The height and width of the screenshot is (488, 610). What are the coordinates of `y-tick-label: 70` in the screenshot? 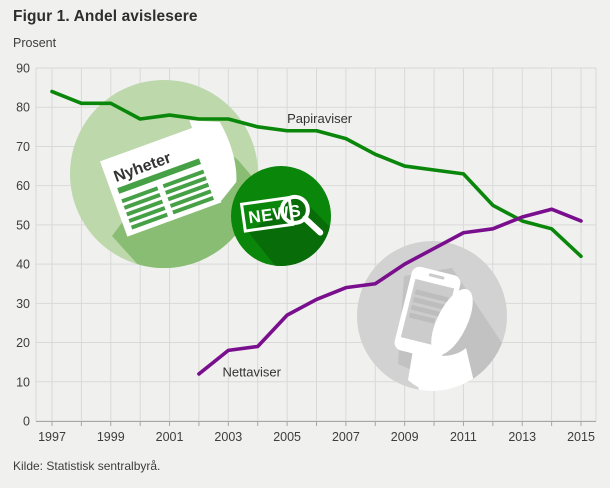 It's located at (23, 147).